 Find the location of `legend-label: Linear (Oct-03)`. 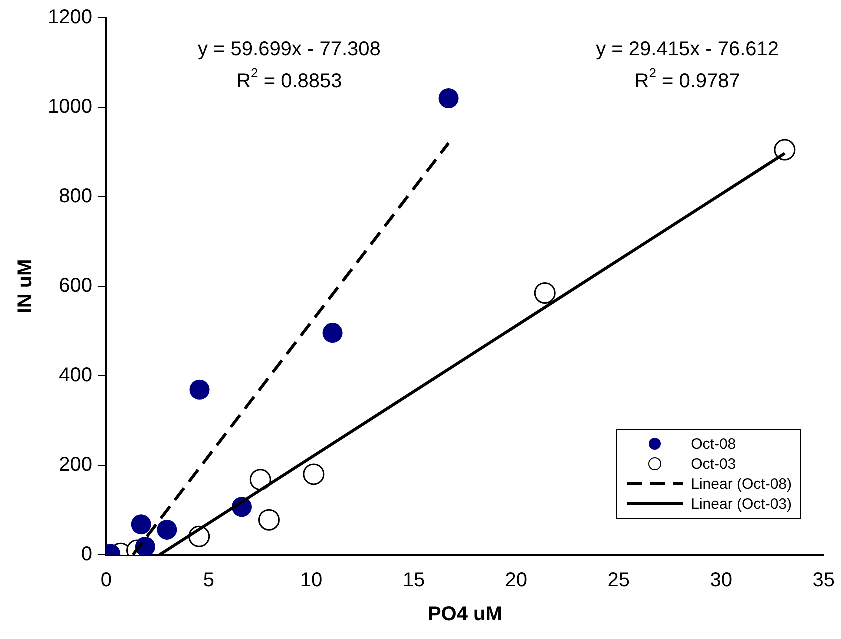

legend-label: Linear (Oct-03) is located at coordinates (741, 504).